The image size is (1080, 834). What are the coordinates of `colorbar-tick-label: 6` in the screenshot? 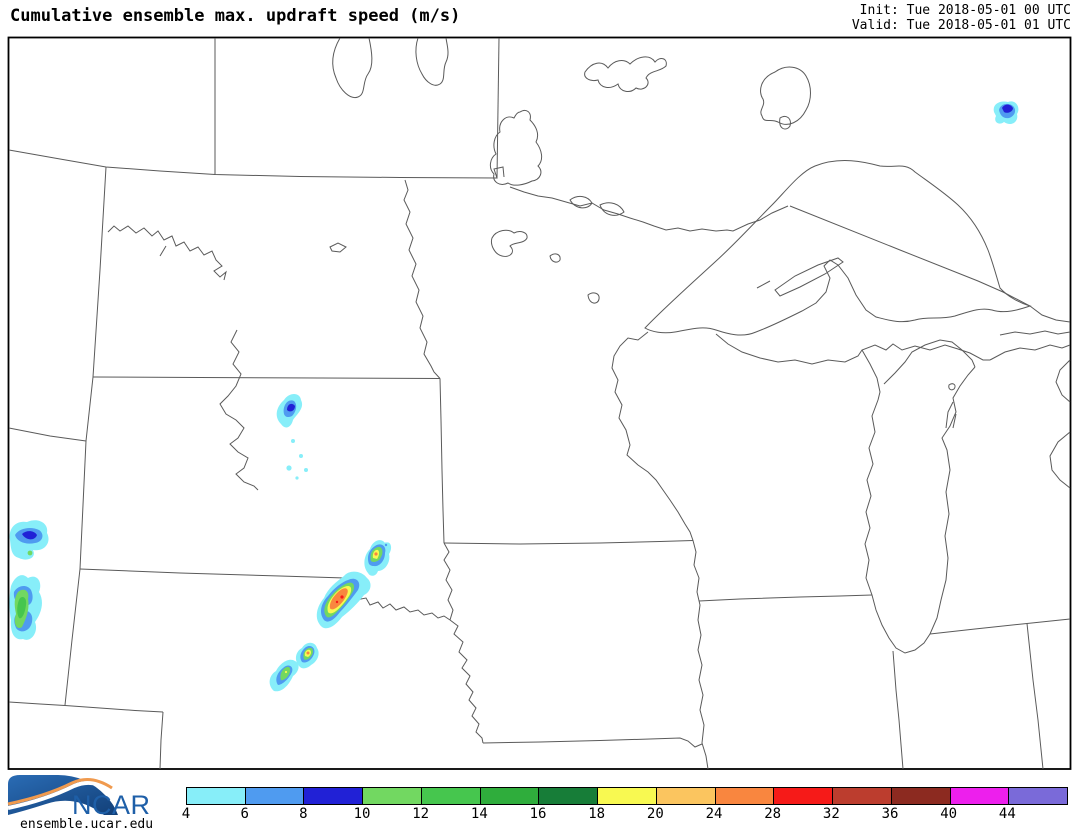 It's located at (244, 814).